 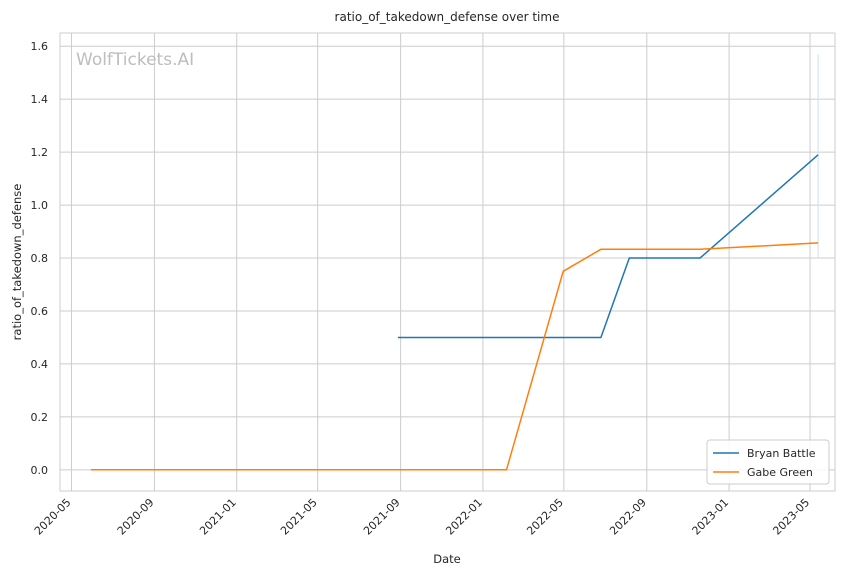 What do you see at coordinates (40, 152) in the screenshot?
I see `y-tick-label: 1.2` at bounding box center [40, 152].